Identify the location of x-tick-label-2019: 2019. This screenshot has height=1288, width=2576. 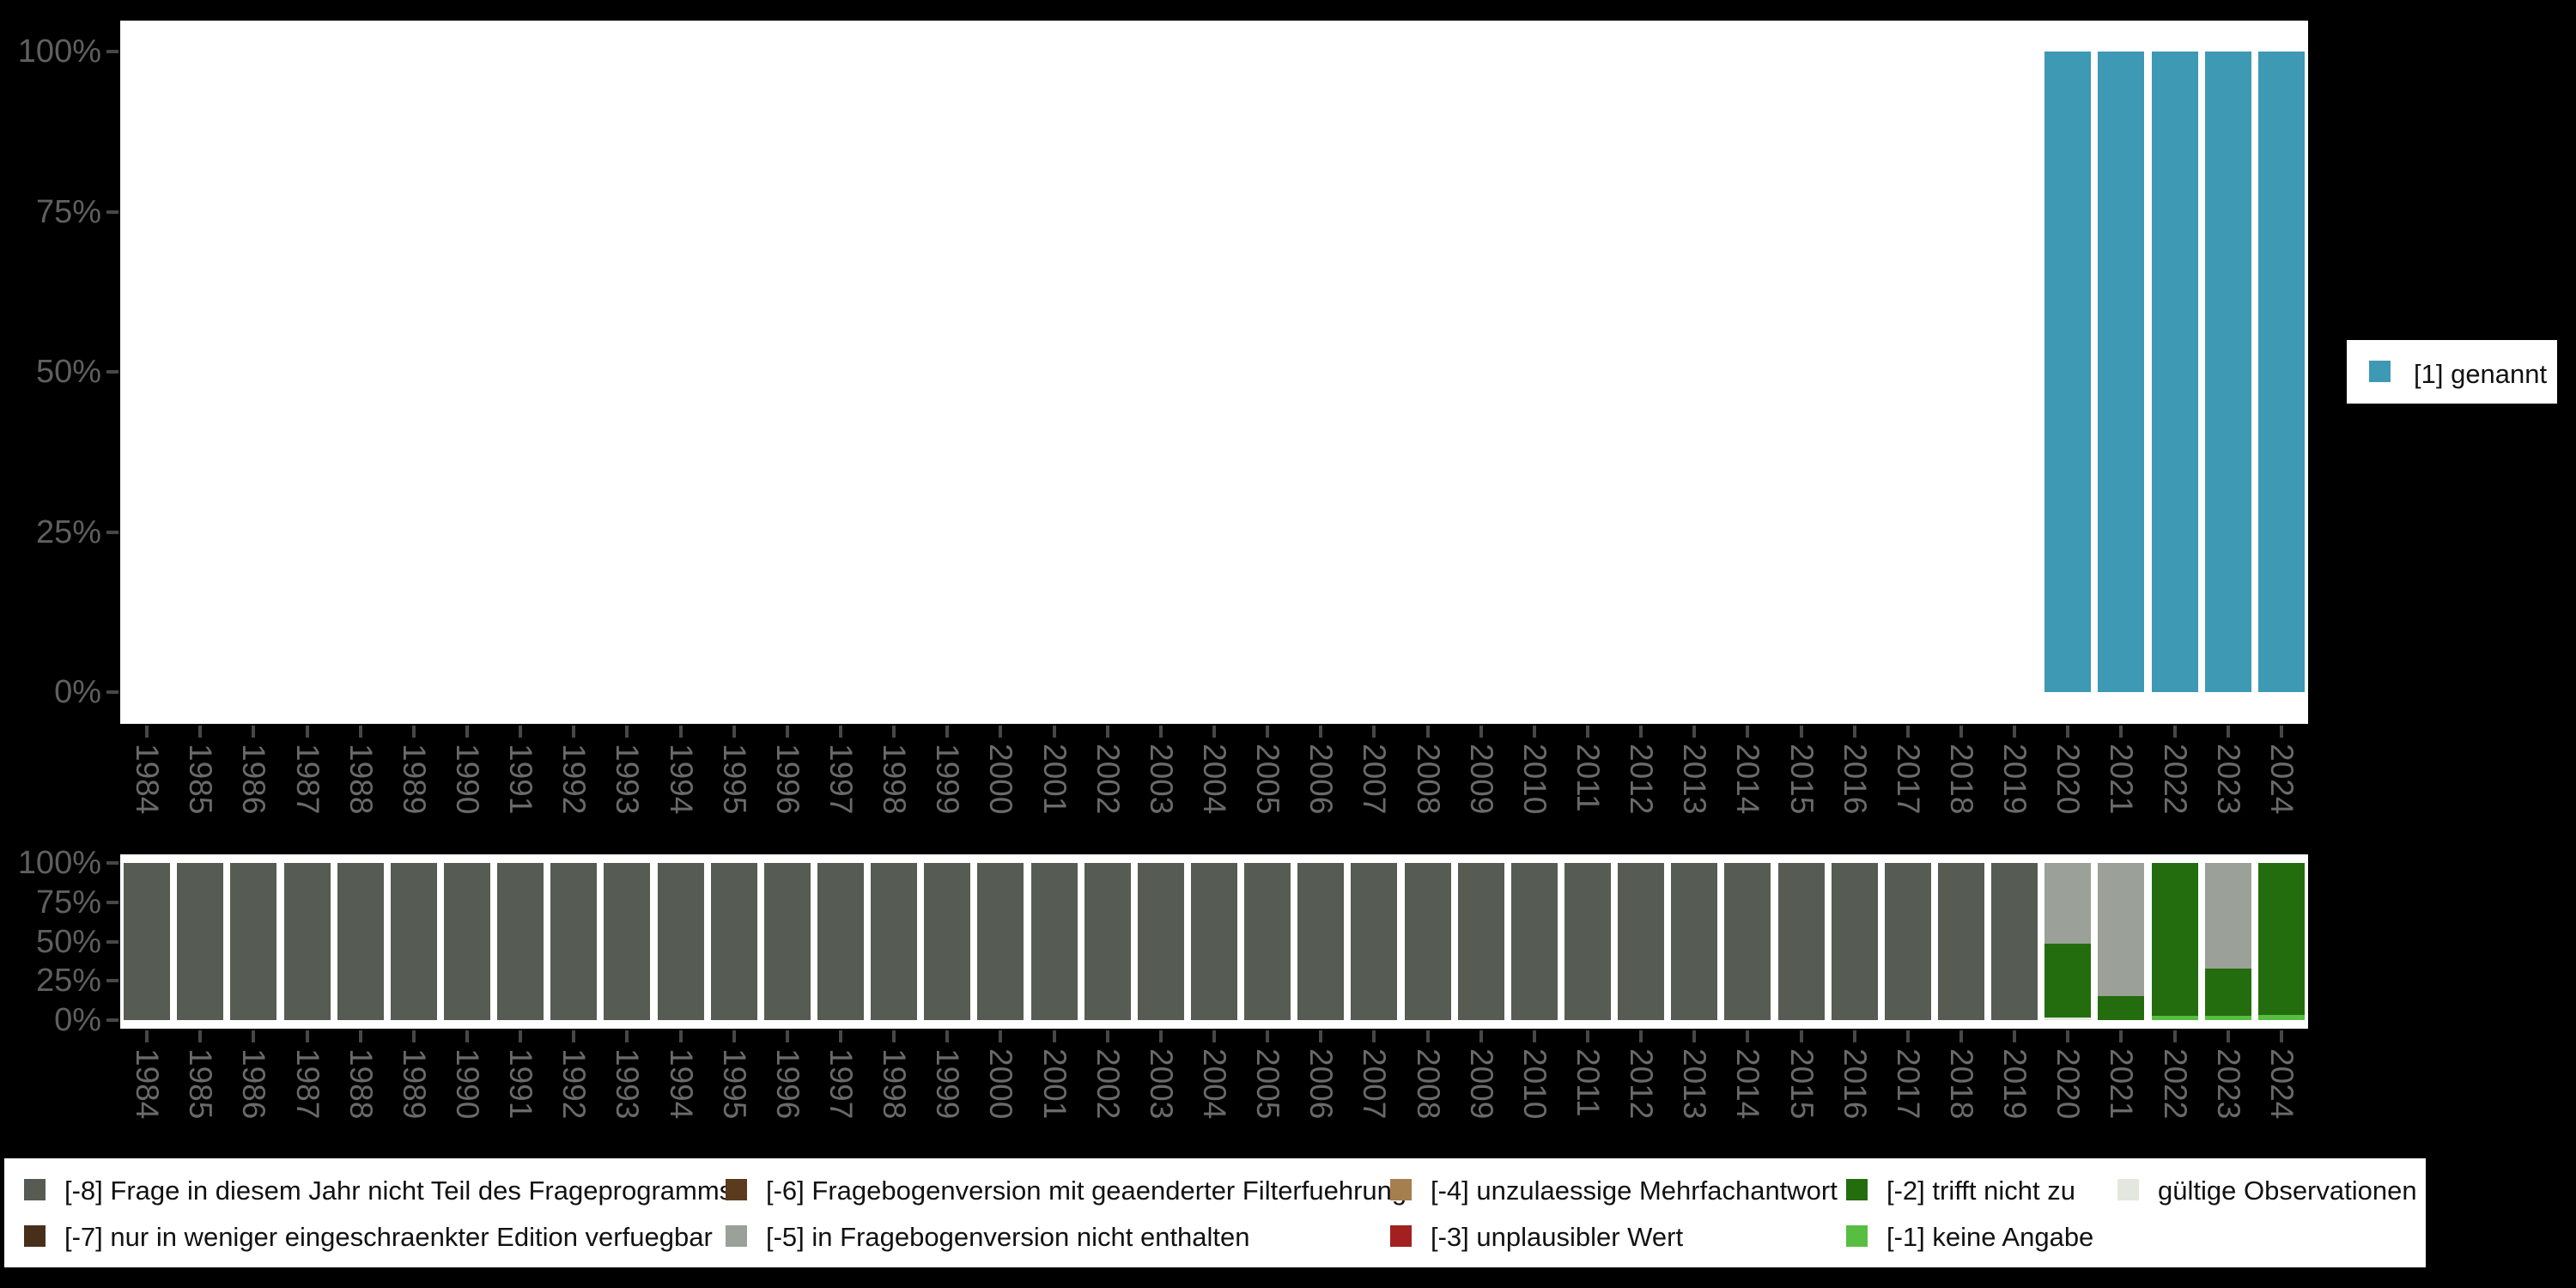
(2015, 779).